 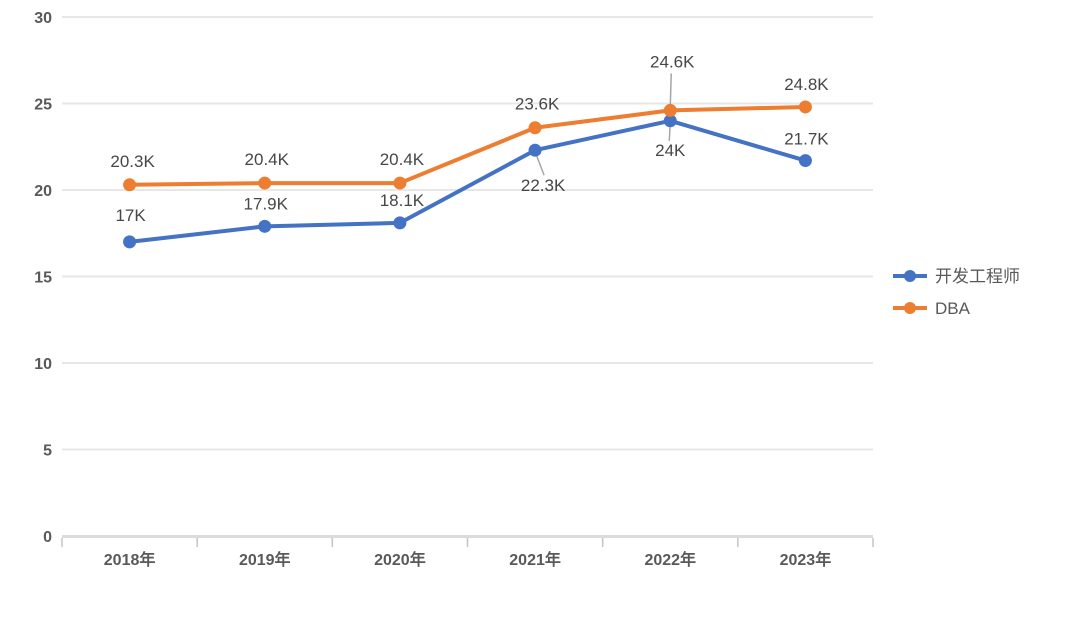 I want to click on y-axis-label: 25, so click(x=43, y=105).